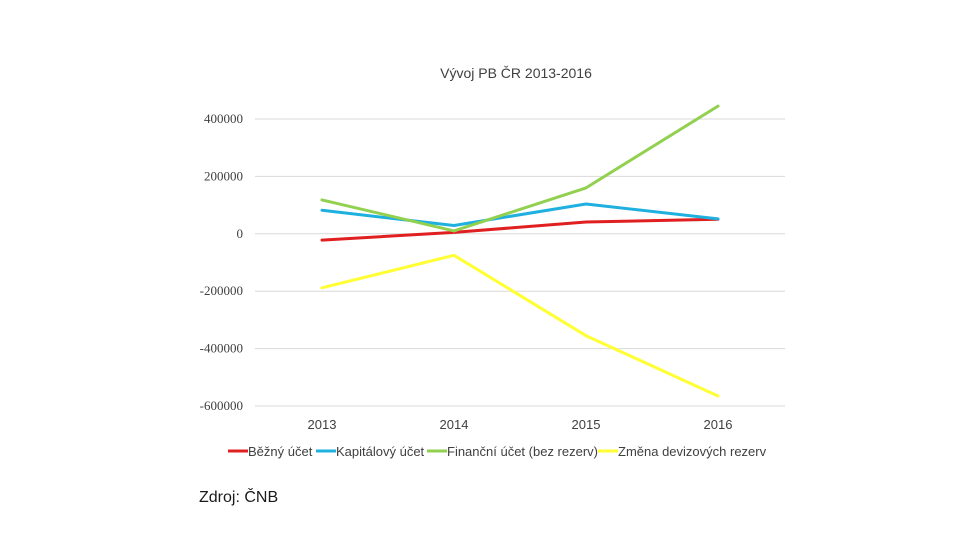  I want to click on y-tick-label: 200000, so click(223, 175).